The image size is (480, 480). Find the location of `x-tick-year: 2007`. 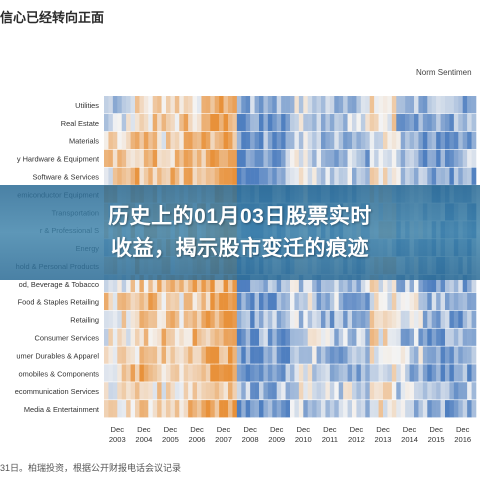

x-tick-year: 2007 is located at coordinates (223, 439).